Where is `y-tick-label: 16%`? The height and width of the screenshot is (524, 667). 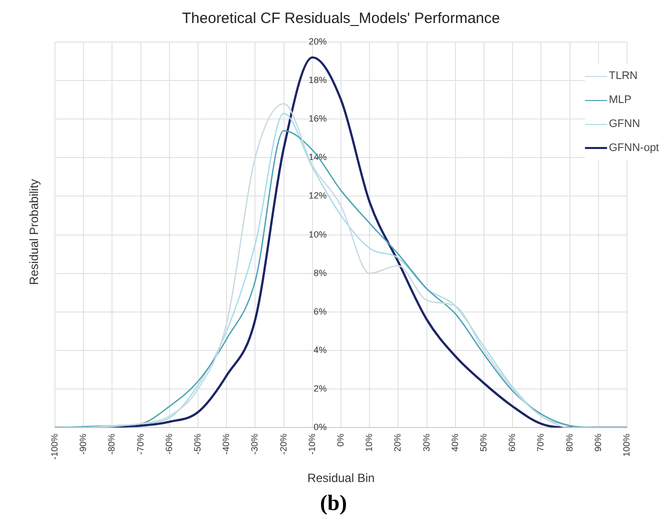 y-tick-label: 16% is located at coordinates (317, 119).